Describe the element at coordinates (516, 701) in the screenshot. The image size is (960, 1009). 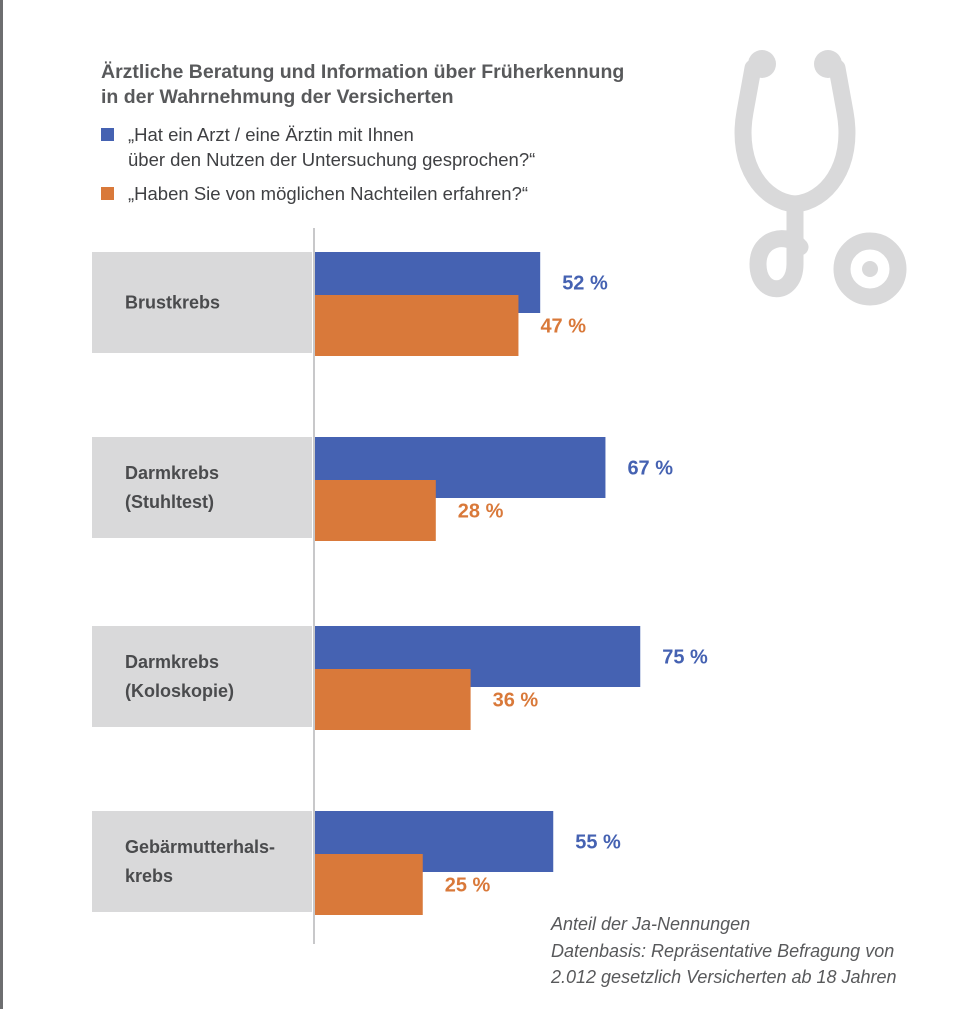
I see `data-label-series-2: 36 %` at that location.